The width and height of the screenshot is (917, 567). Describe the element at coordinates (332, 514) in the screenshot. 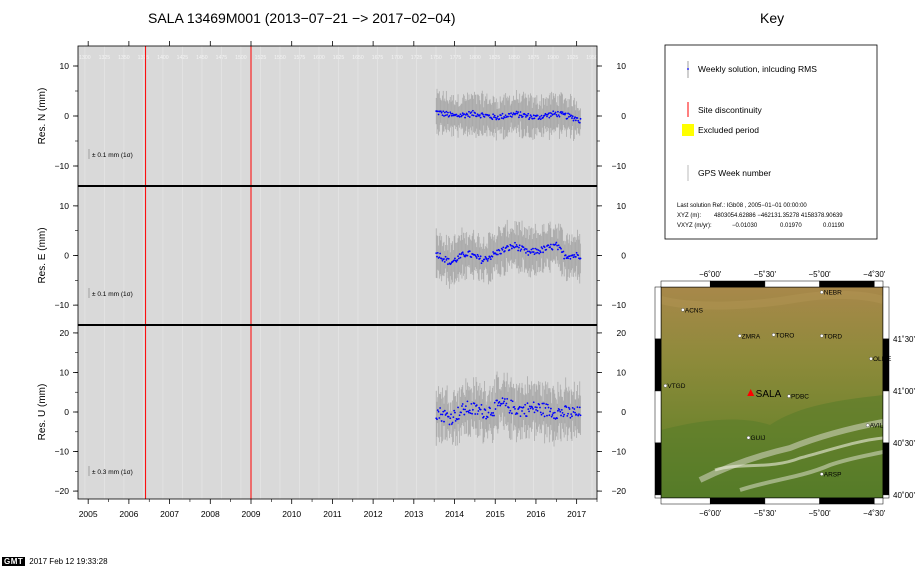

I see `x-tick-label: 2011` at that location.